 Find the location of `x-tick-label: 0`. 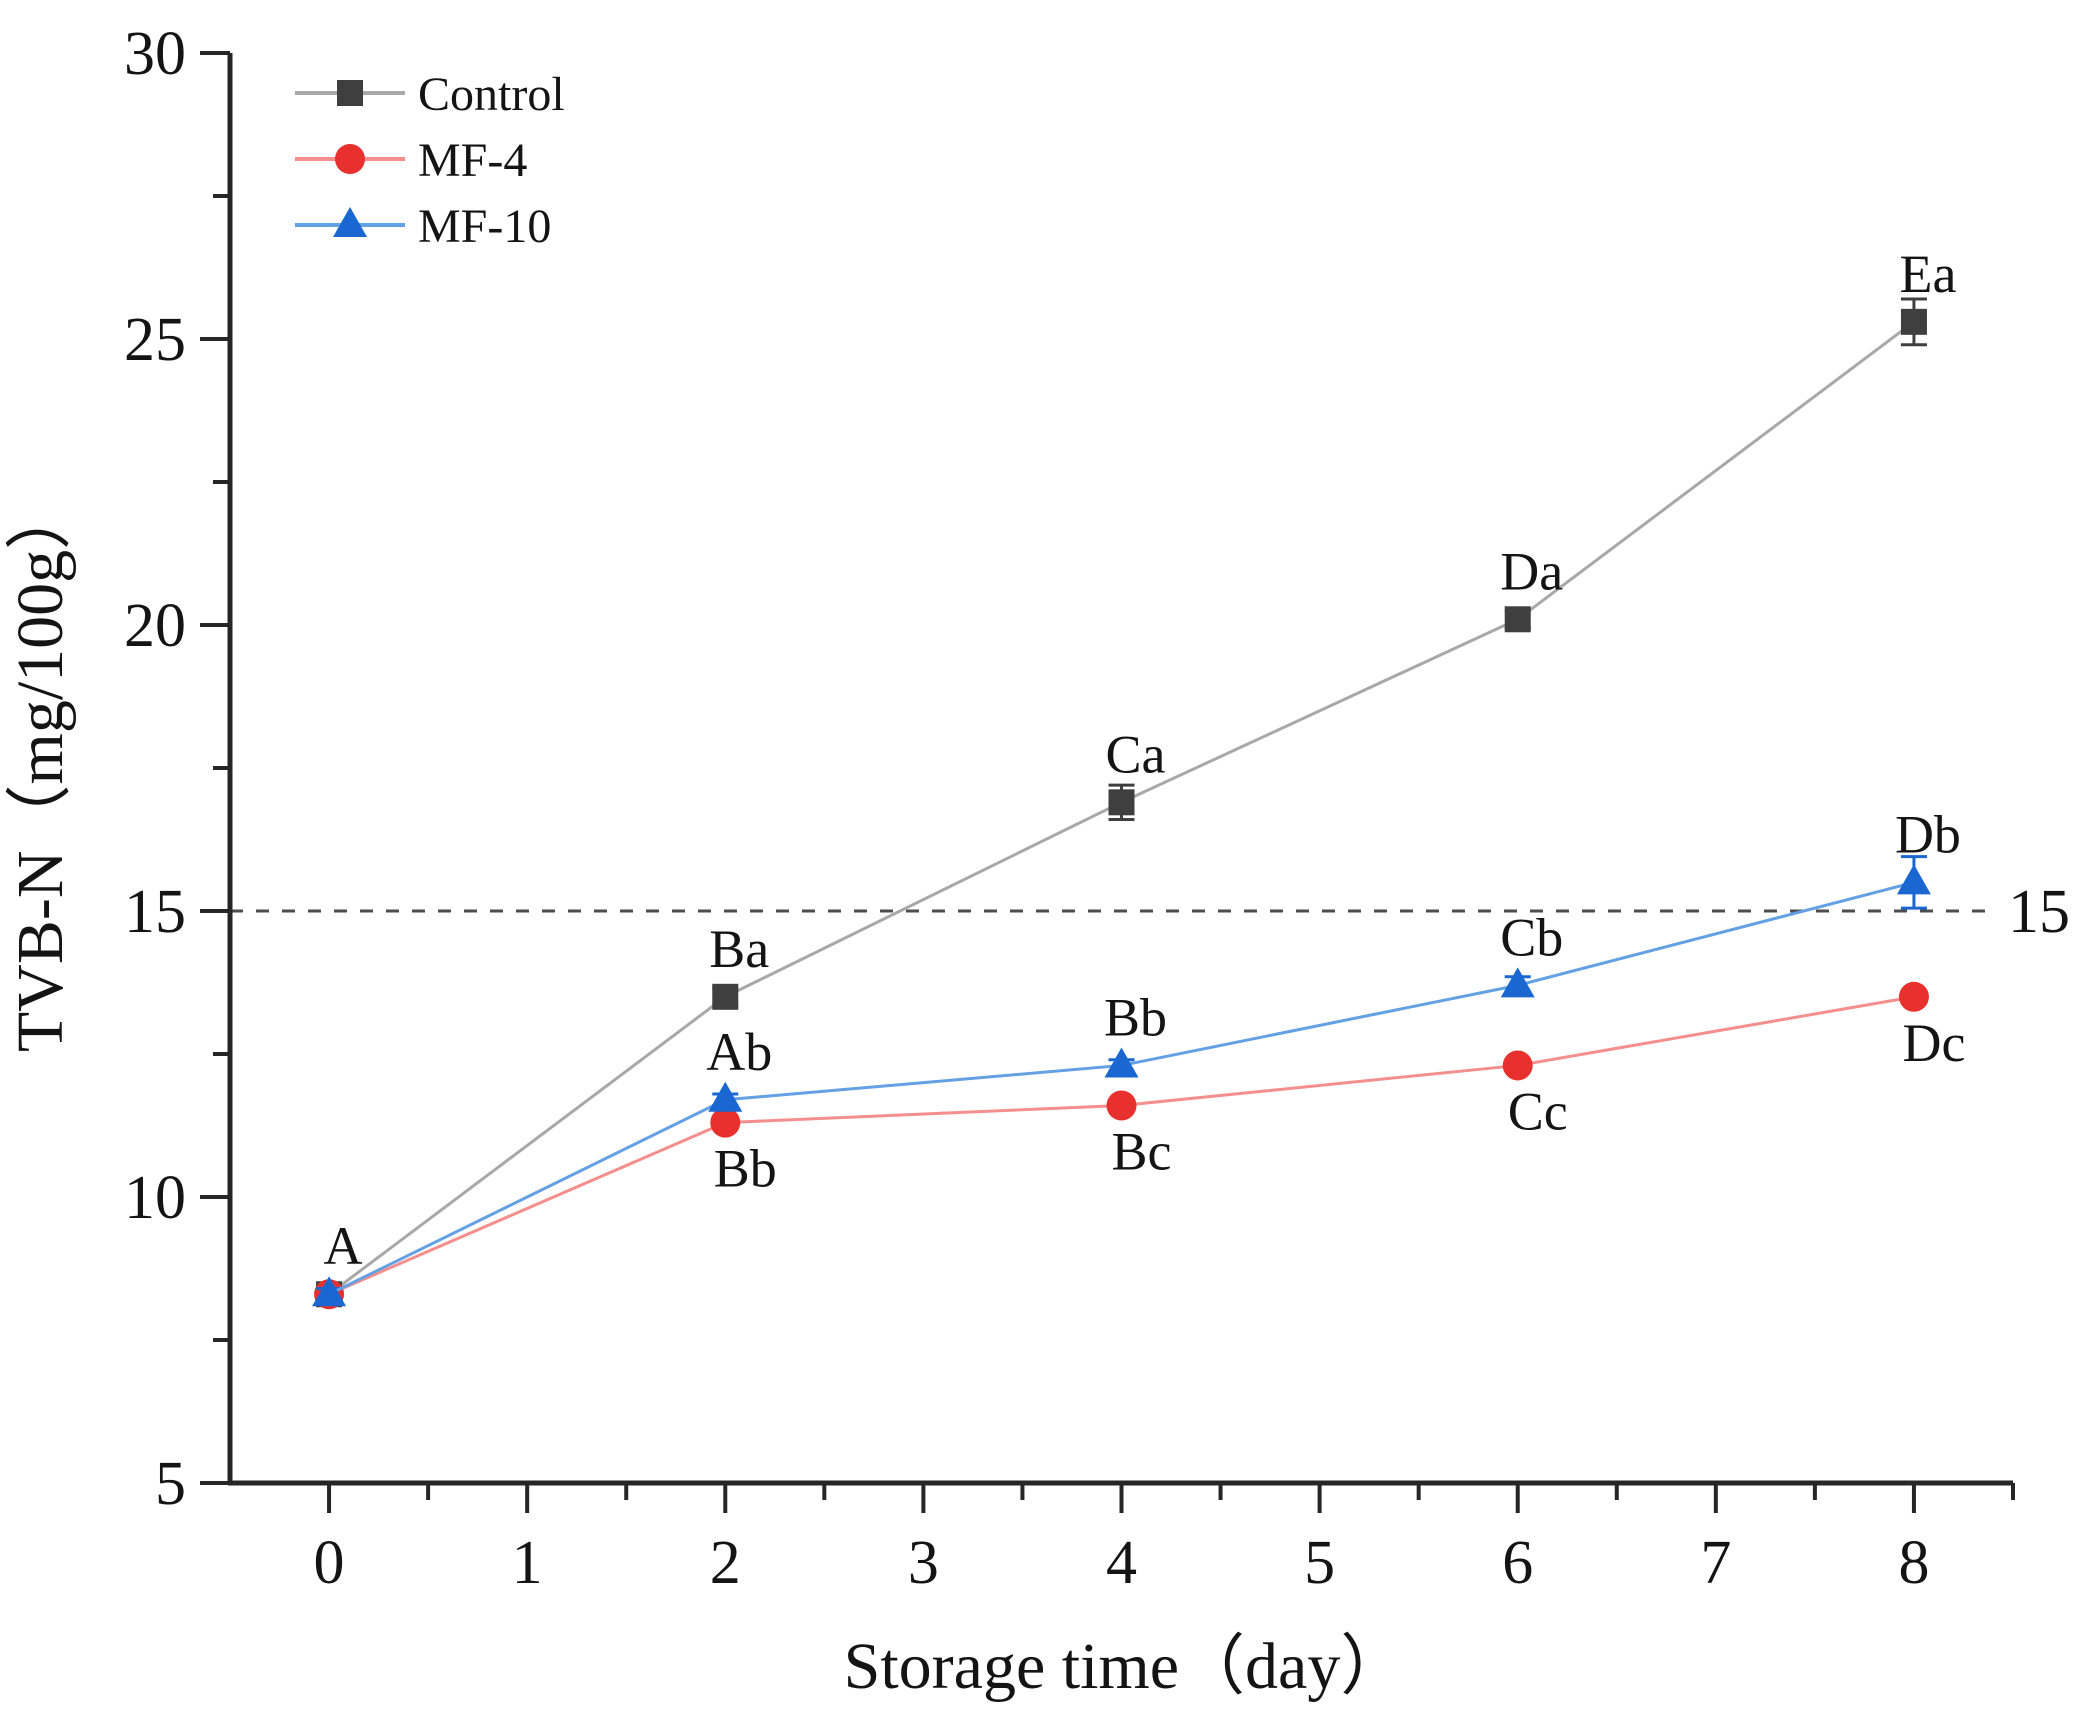

x-tick-label: 0 is located at coordinates (329, 1563).